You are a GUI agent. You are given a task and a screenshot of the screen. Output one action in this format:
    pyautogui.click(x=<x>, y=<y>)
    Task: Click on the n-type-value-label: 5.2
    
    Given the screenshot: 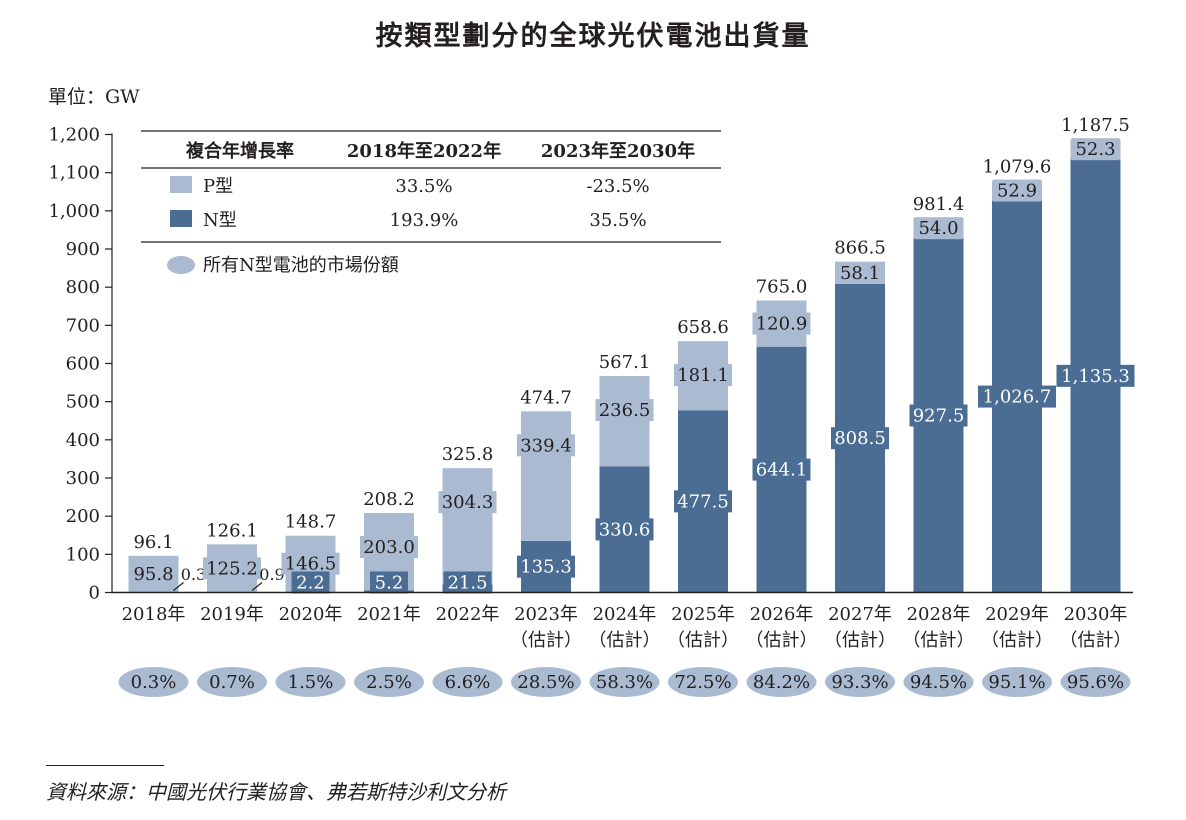 What is the action you would take?
    pyautogui.click(x=389, y=583)
    